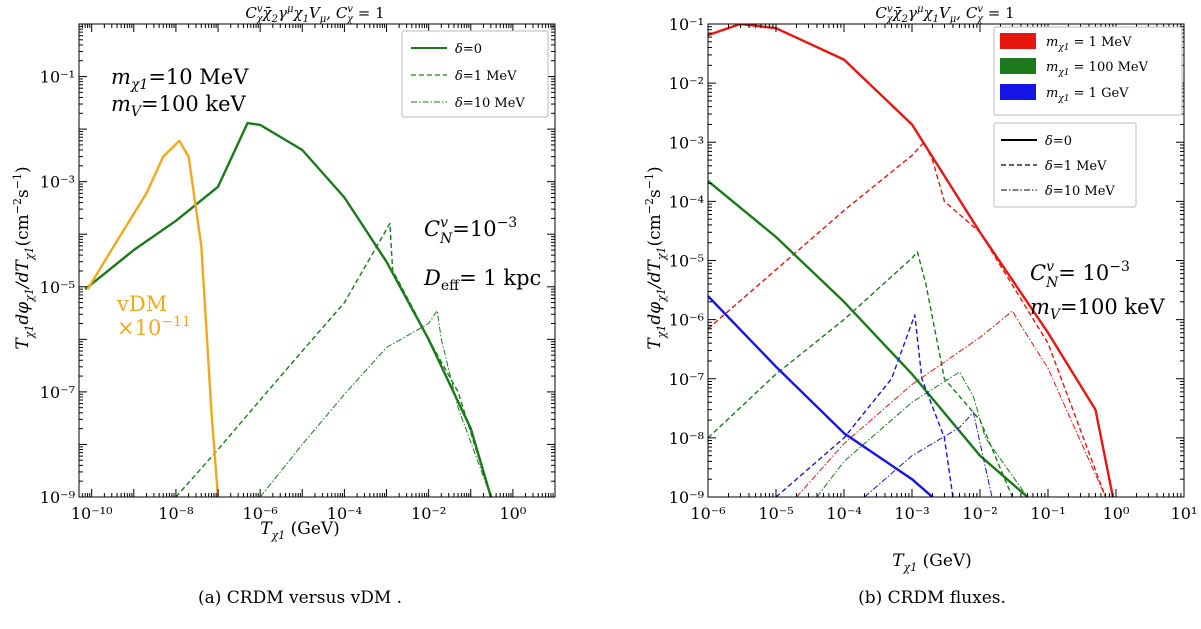 This screenshot has width=1201, height=629. What do you see at coordinates (141, 304) in the screenshot?
I see `annotation-vdm: vDM` at bounding box center [141, 304].